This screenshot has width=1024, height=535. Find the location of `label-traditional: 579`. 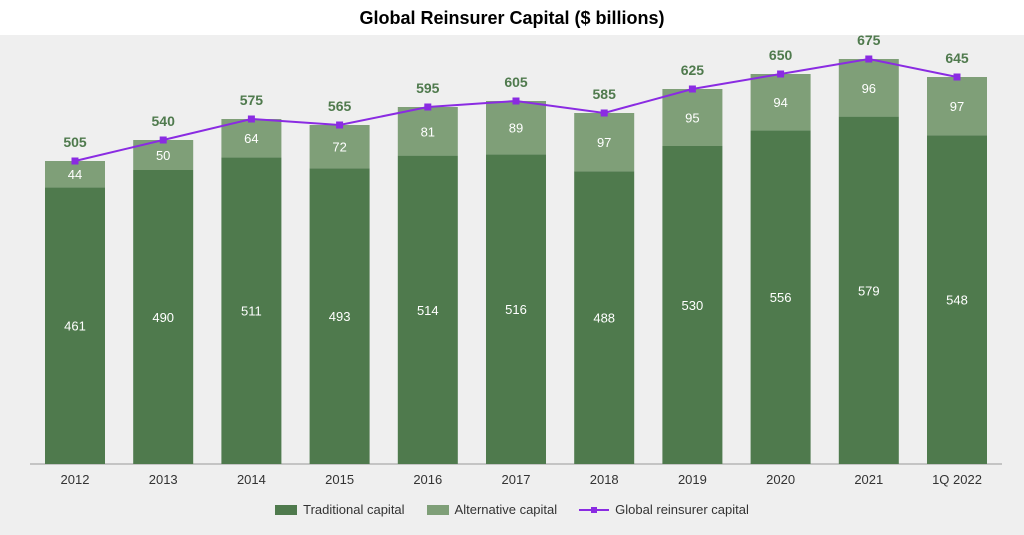

label-traditional: 579 is located at coordinates (869, 290).